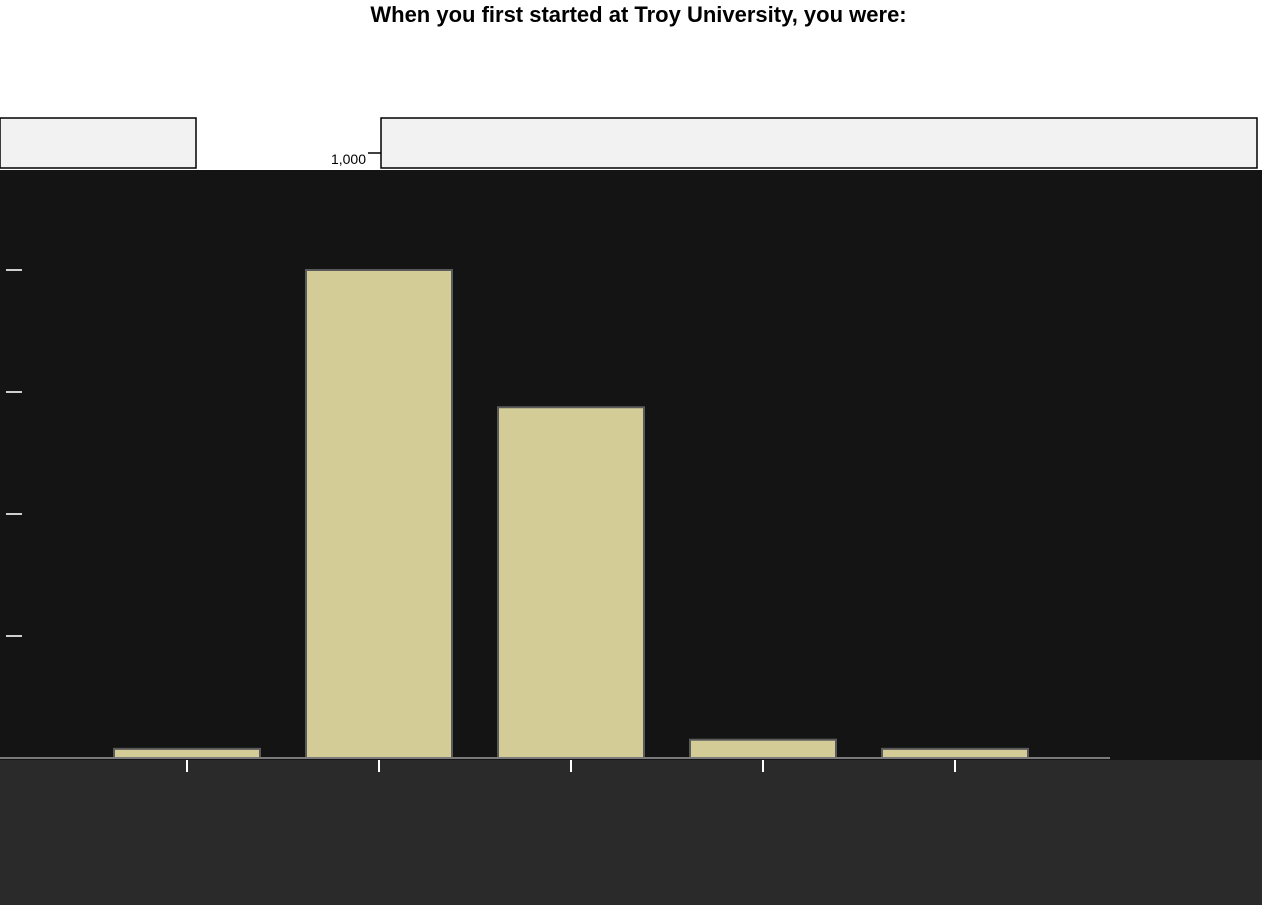 The width and height of the screenshot is (1277, 905). Describe the element at coordinates (819, 143) in the screenshot. I see `upper-panel-right` at that location.